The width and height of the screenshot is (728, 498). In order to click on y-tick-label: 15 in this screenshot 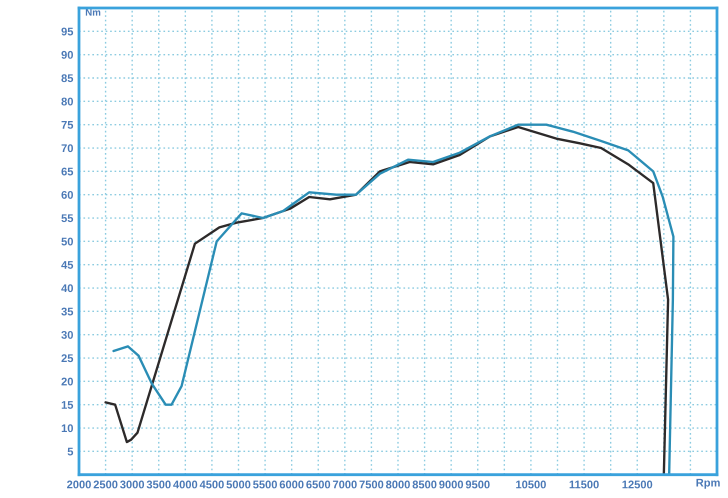, I will do `click(68, 405)`.